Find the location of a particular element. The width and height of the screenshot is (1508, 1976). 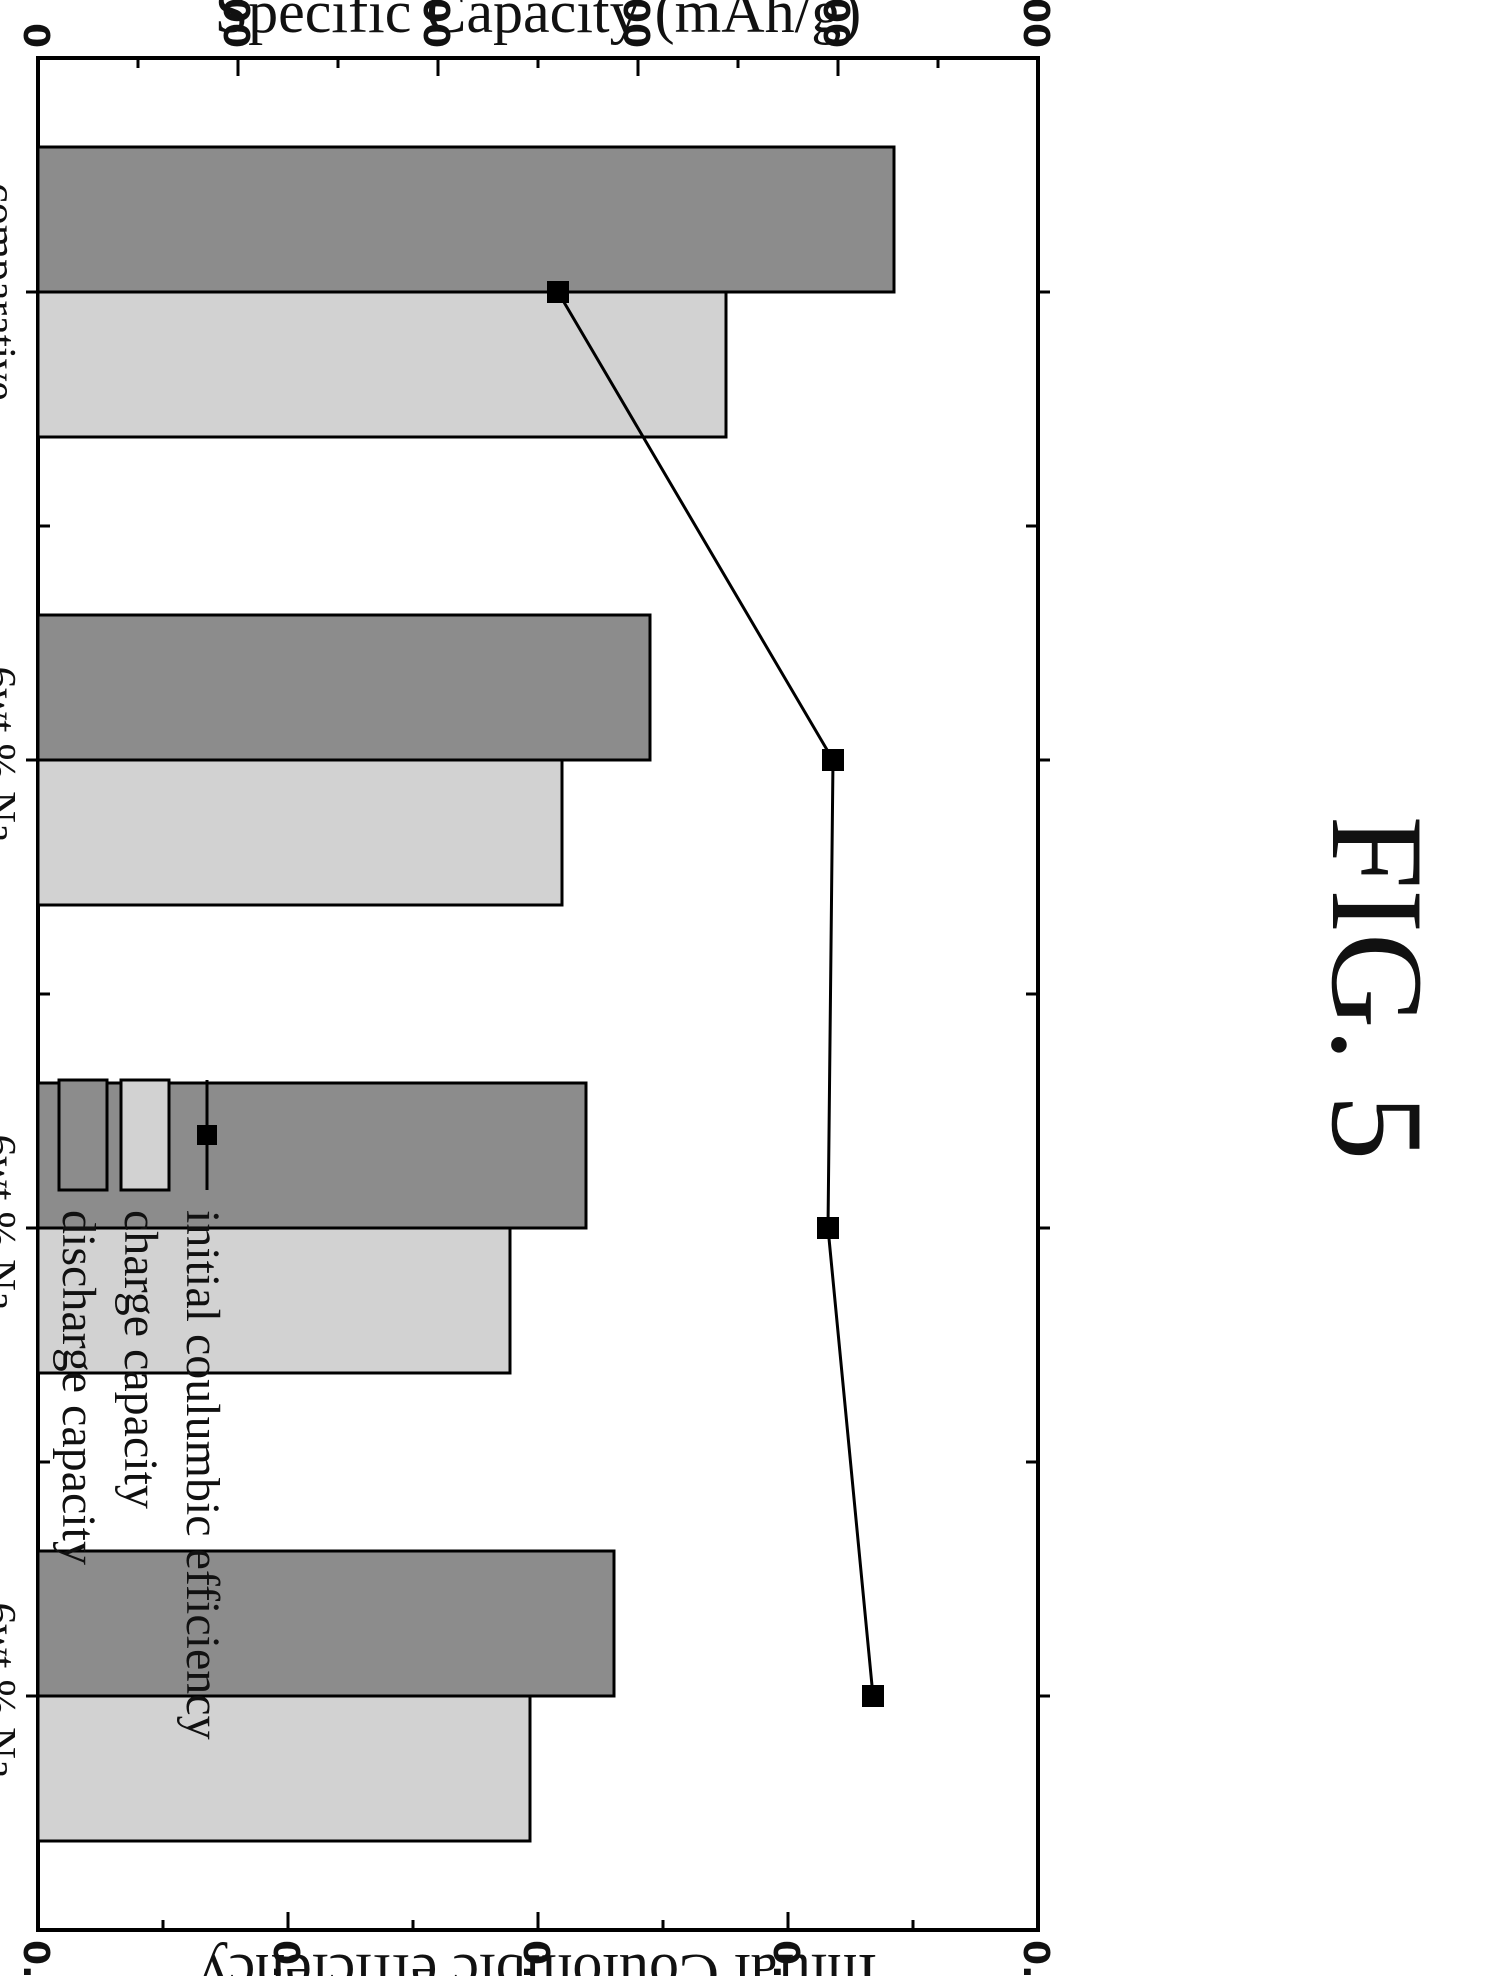

legend-label-3: initial coulumbic efficiency is located at coordinates (202, 1475).